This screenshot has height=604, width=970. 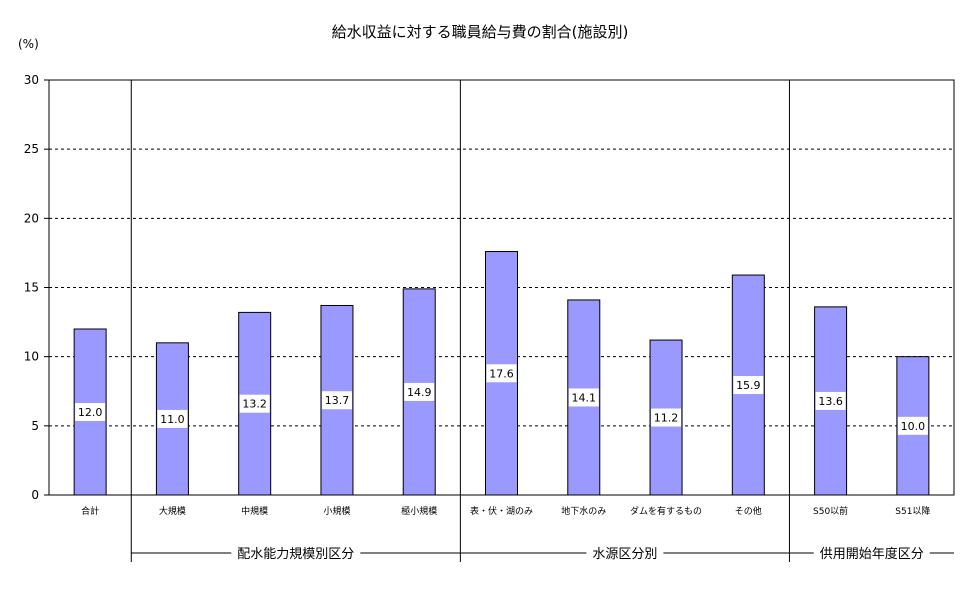 I want to click on x-tick-label: 中規模, so click(x=254, y=511).